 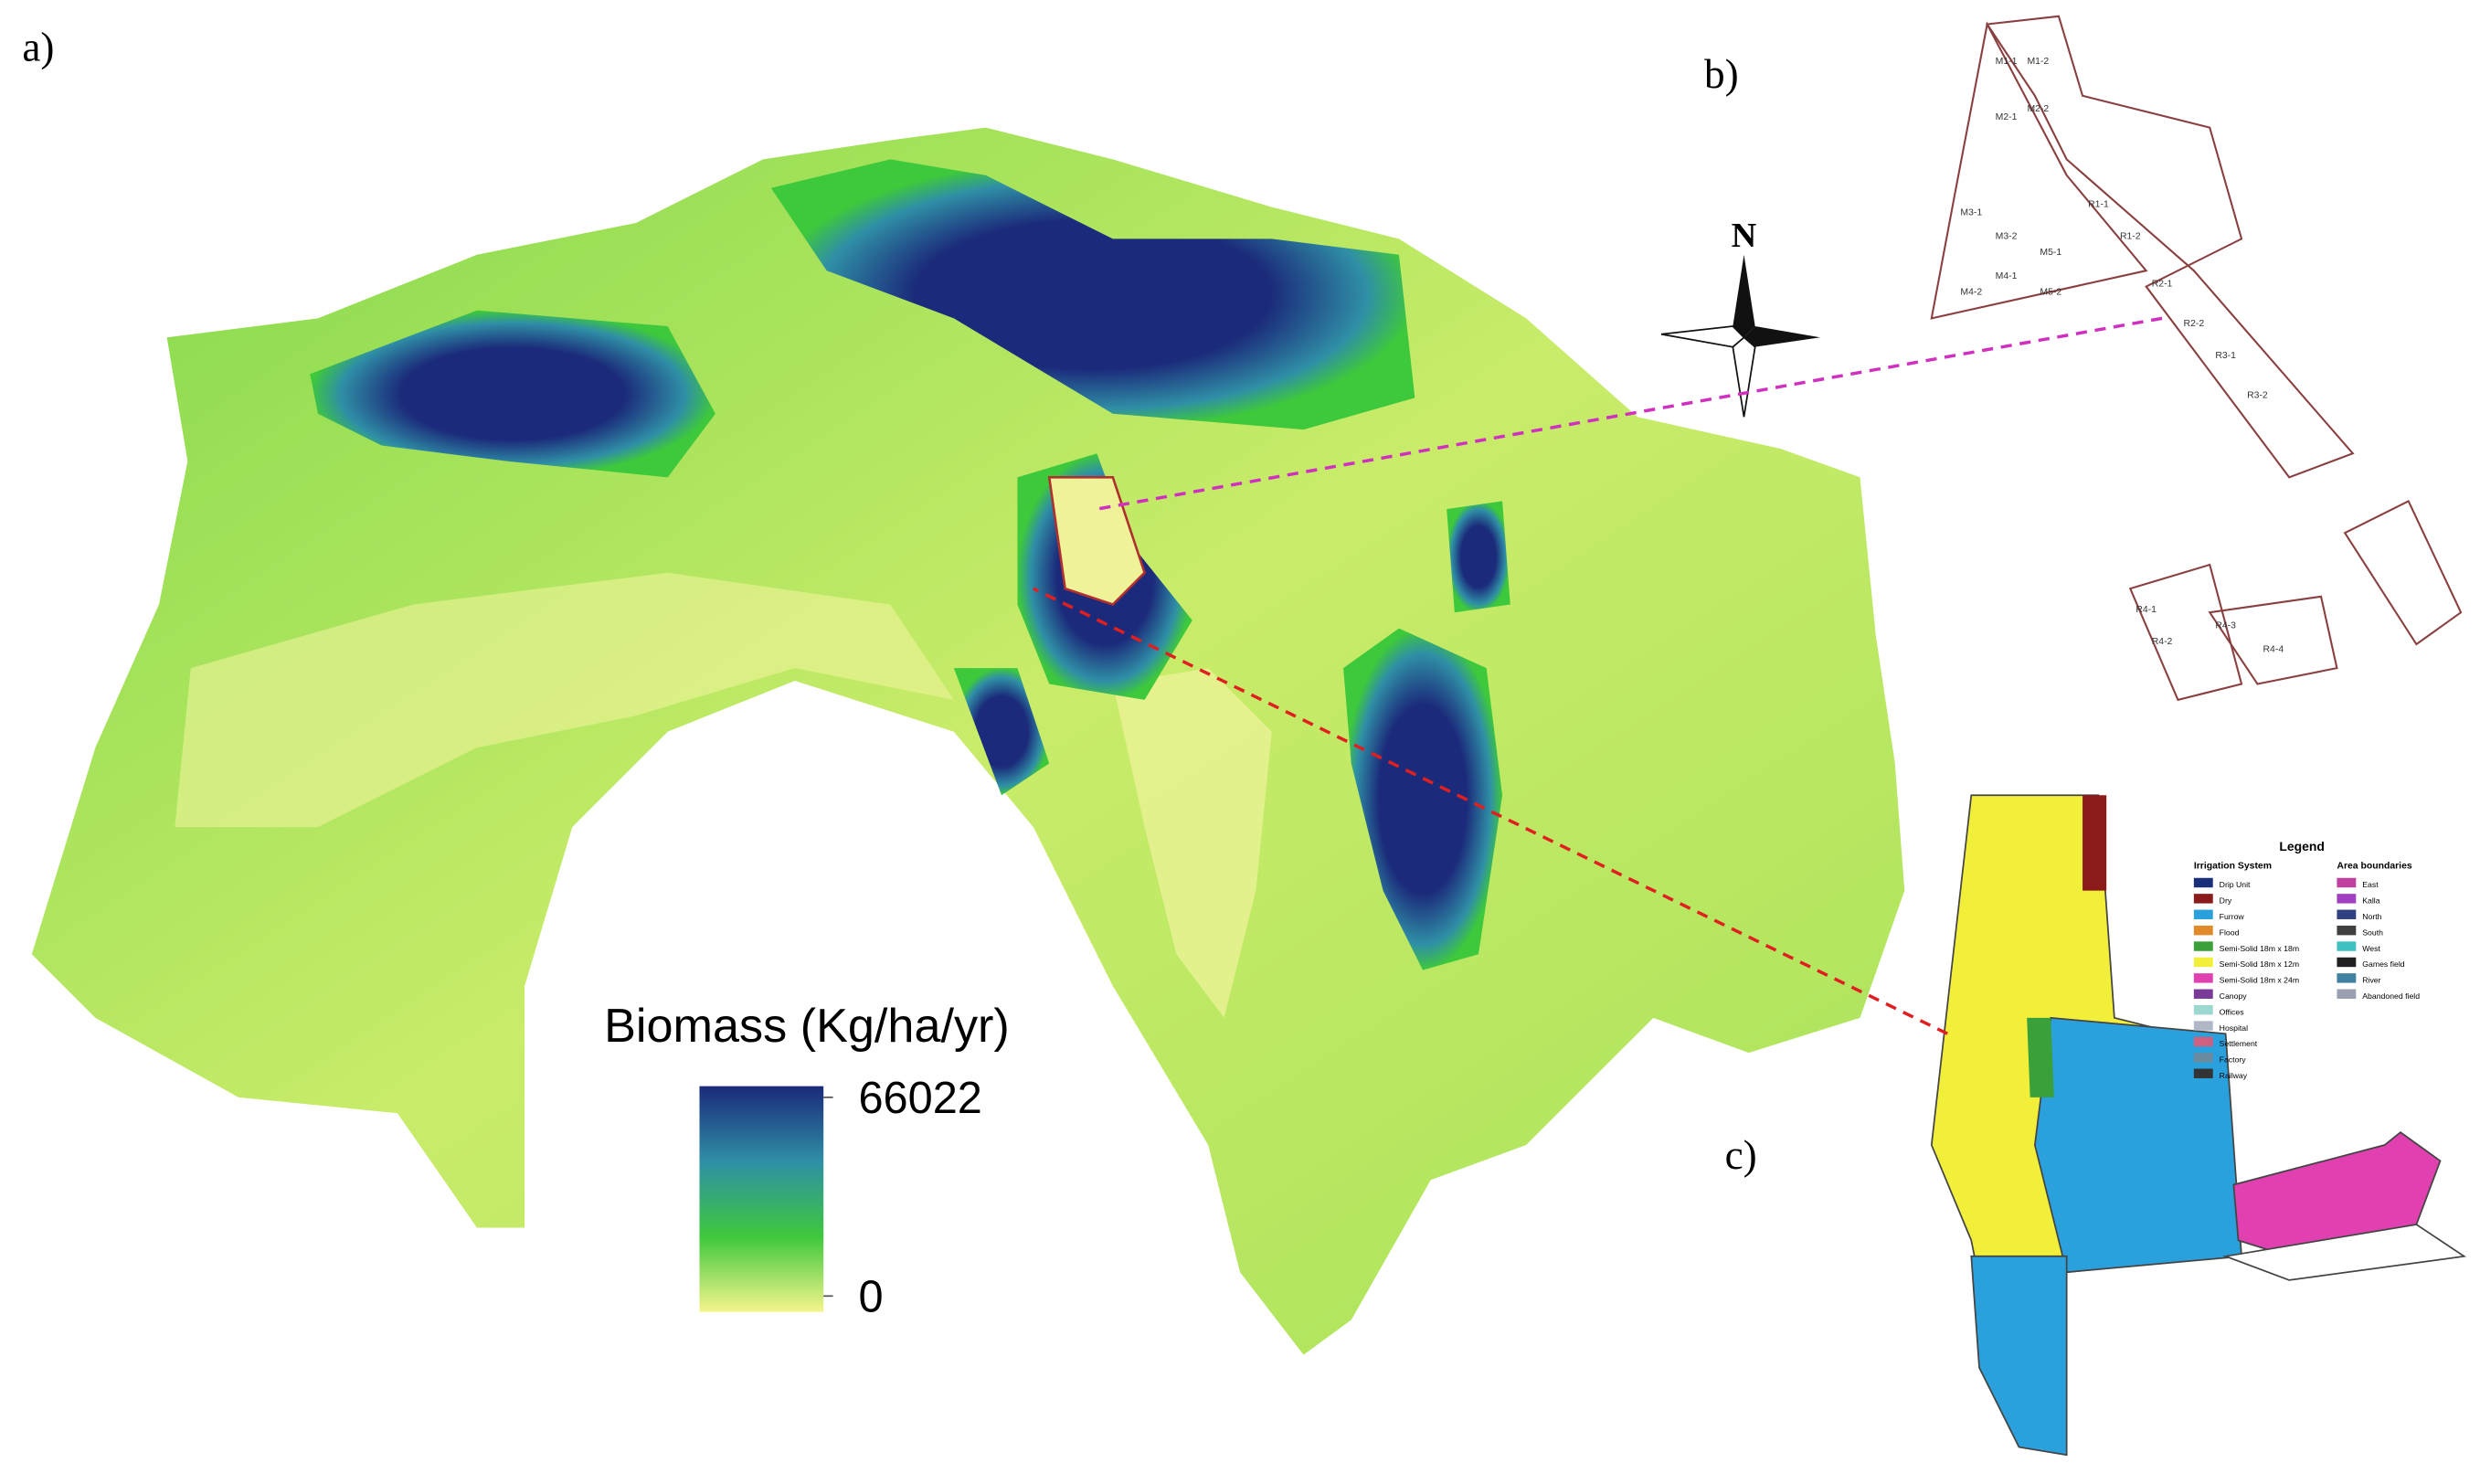 I want to click on parcel-label: M5-1, so click(x=2050, y=253).